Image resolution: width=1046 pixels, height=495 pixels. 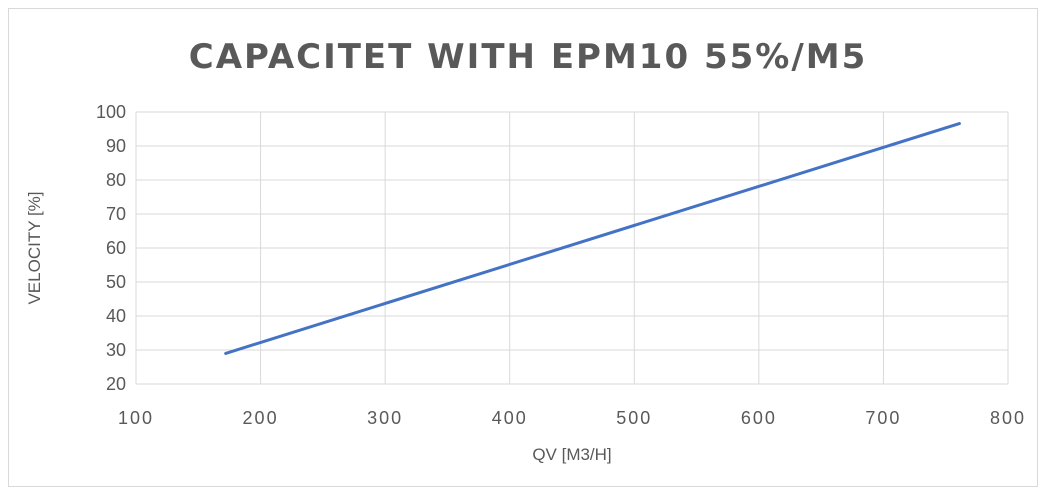 I want to click on y-tick-label: 20, so click(x=116, y=384).